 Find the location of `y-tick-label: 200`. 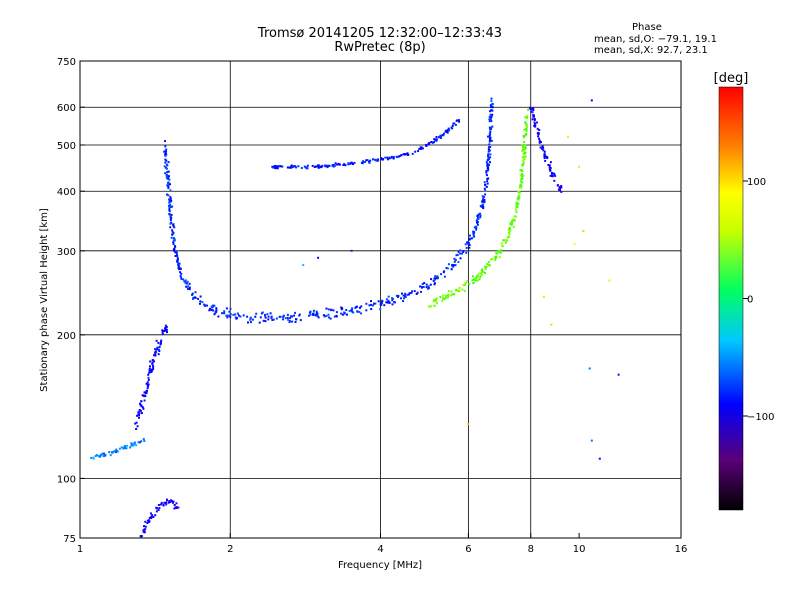

y-tick-label: 200 is located at coordinates (66, 336).